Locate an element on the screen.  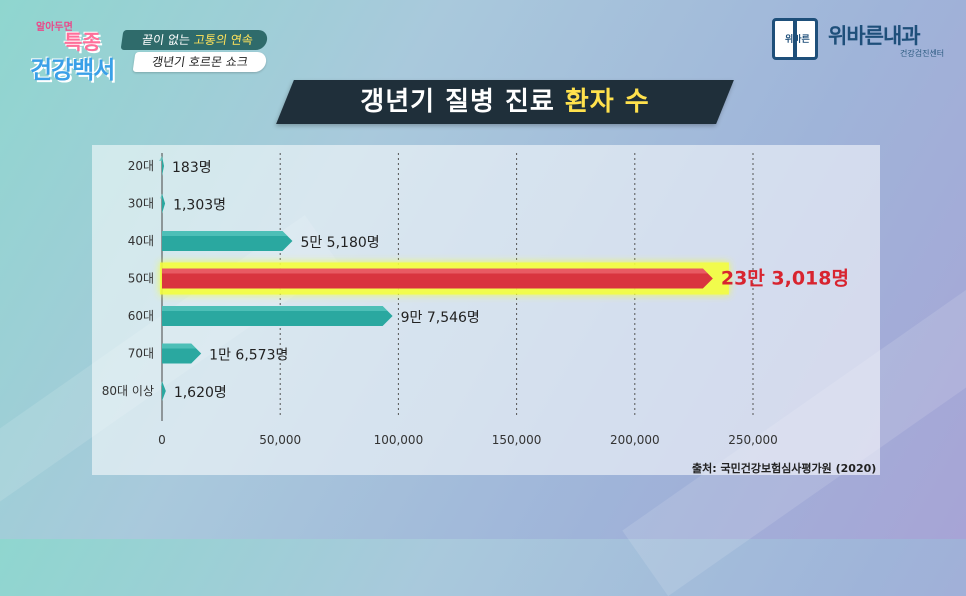
show-logo-line1: 특종 is located at coordinates (82, 42).